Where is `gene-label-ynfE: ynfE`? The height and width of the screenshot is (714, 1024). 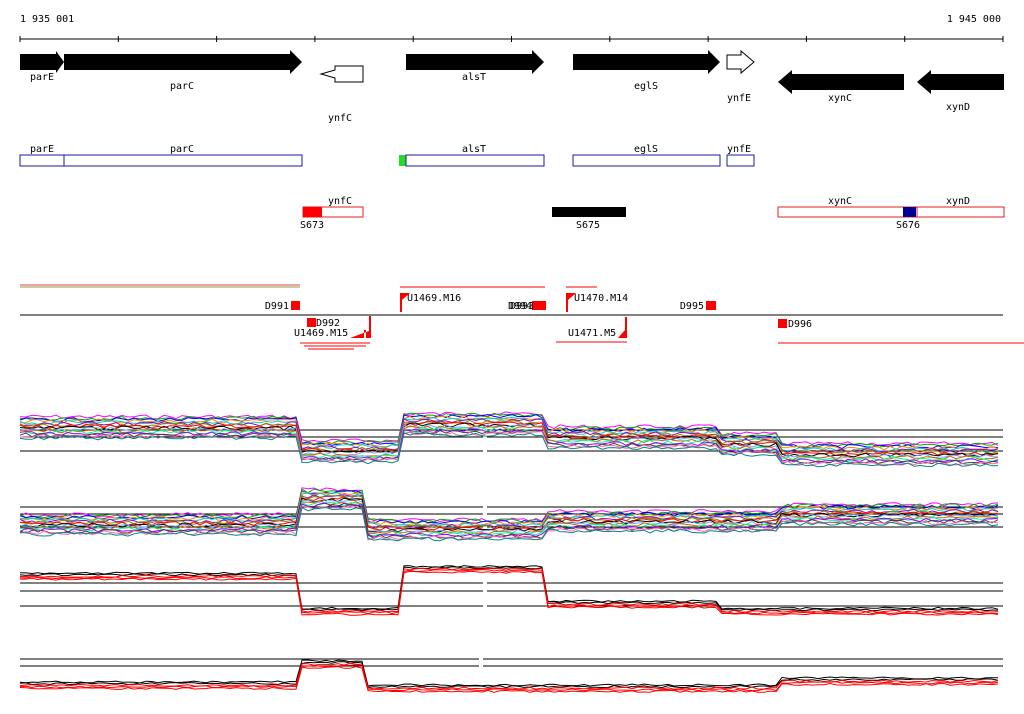 gene-label-ynfE: ynfE is located at coordinates (739, 98).